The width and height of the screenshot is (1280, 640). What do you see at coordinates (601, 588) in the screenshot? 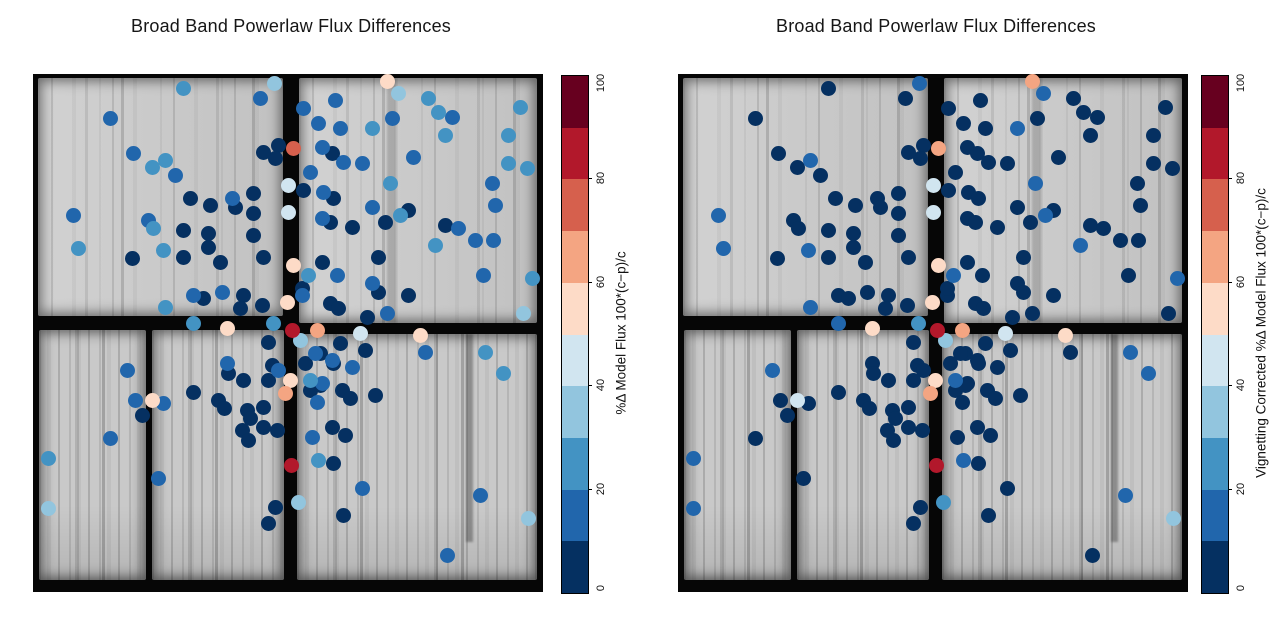
I see `colorbar-tick-label: 0` at bounding box center [601, 588].